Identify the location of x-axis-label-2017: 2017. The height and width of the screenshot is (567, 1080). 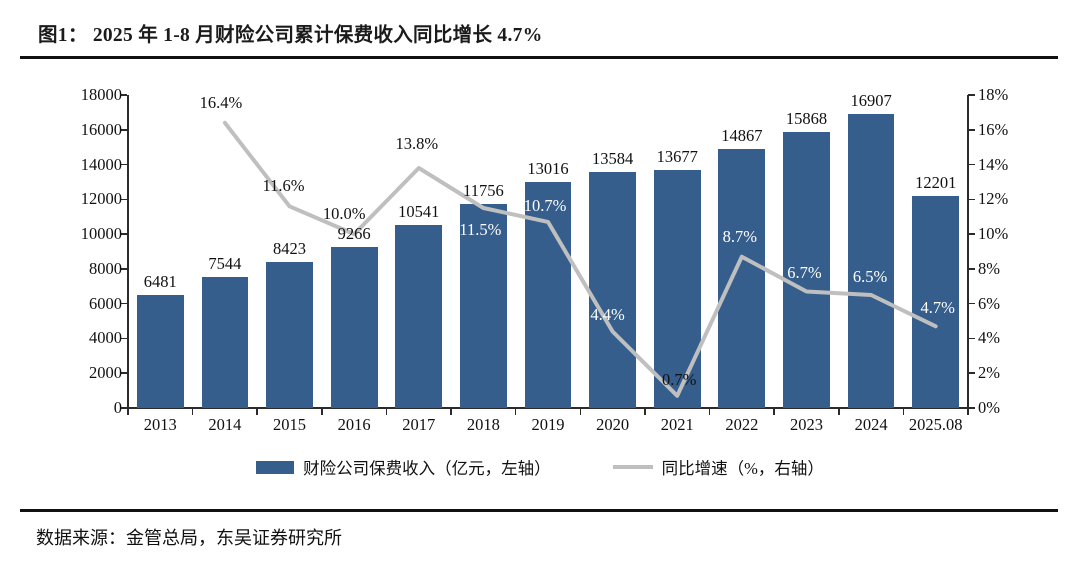
(419, 424).